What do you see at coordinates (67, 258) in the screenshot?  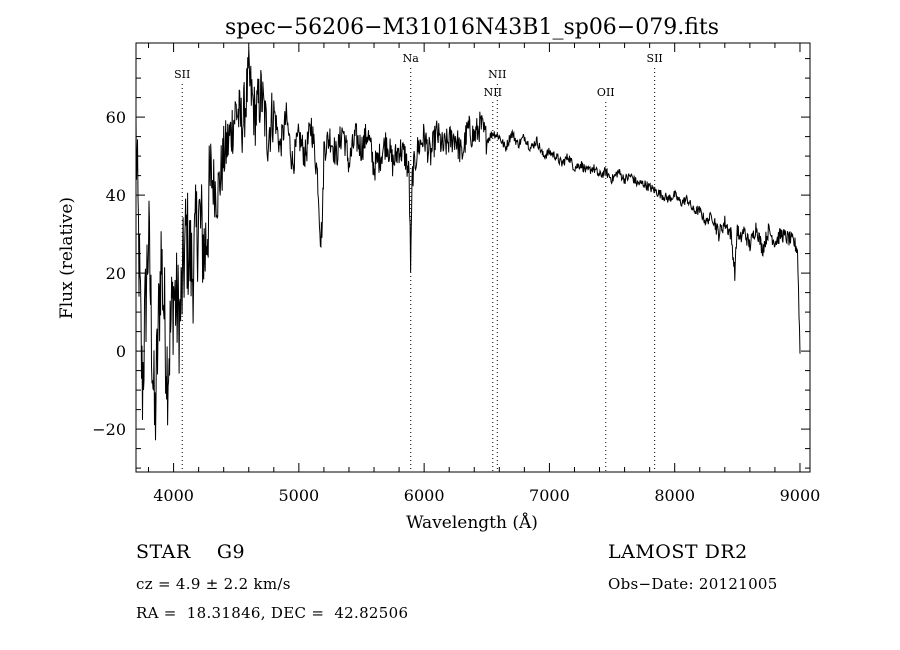 I see `y-axis-label: Flux (relative)` at bounding box center [67, 258].